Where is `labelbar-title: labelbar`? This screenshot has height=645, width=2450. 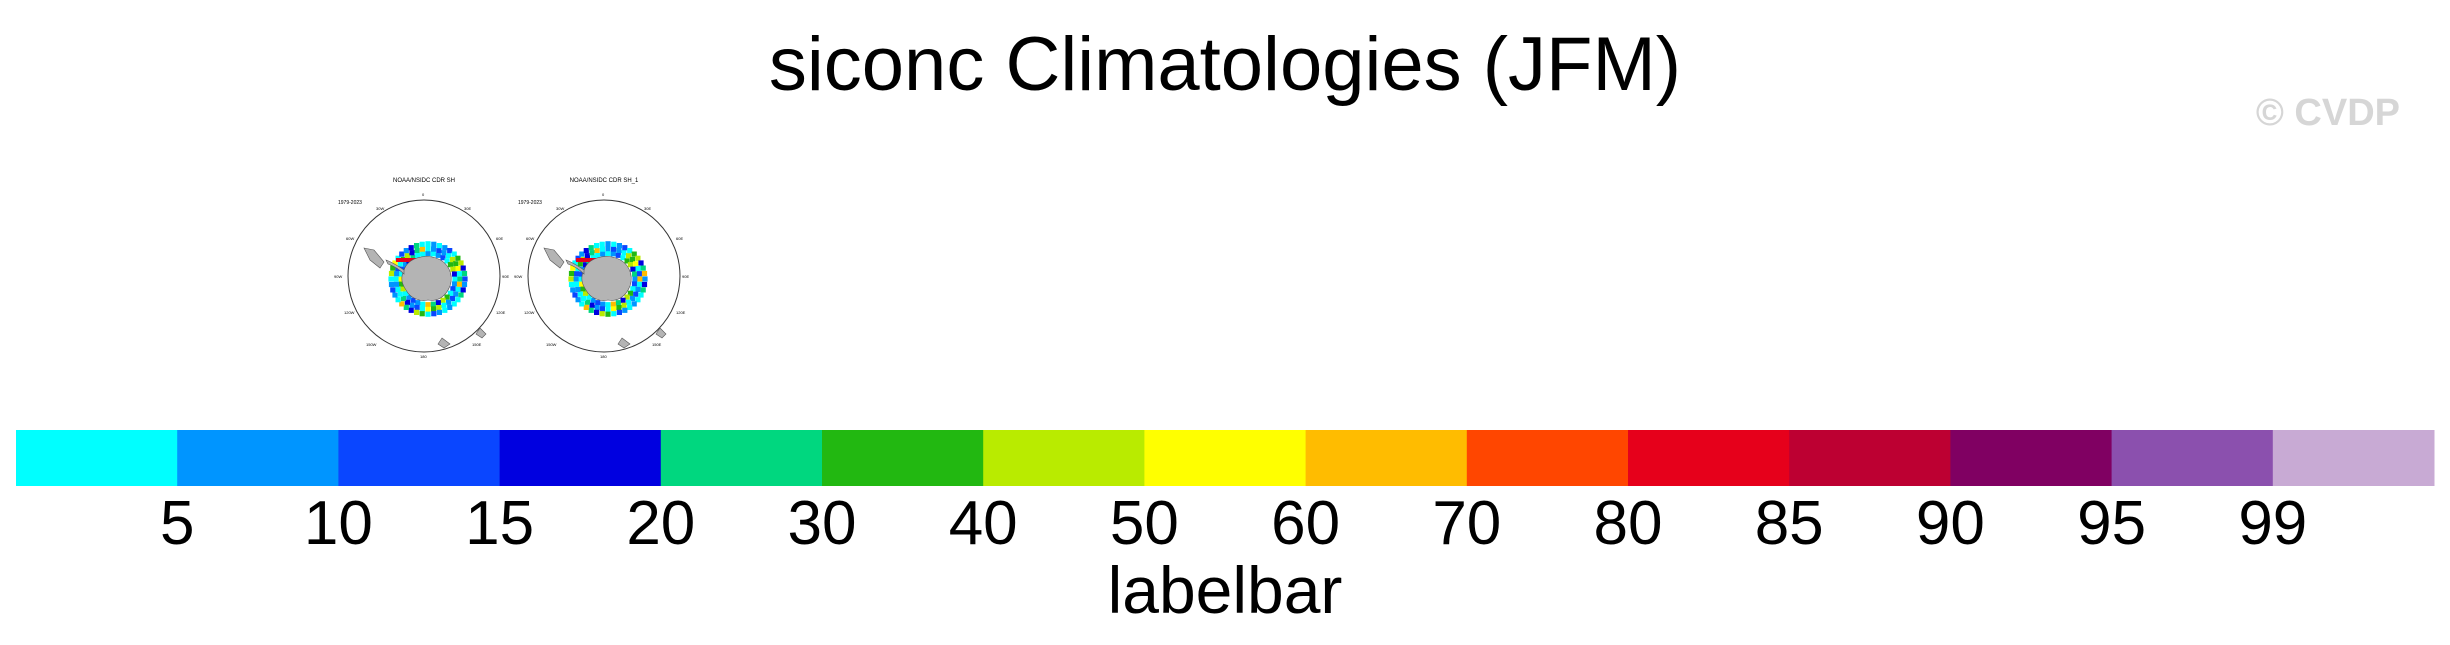 labelbar-title: labelbar is located at coordinates (1225, 590).